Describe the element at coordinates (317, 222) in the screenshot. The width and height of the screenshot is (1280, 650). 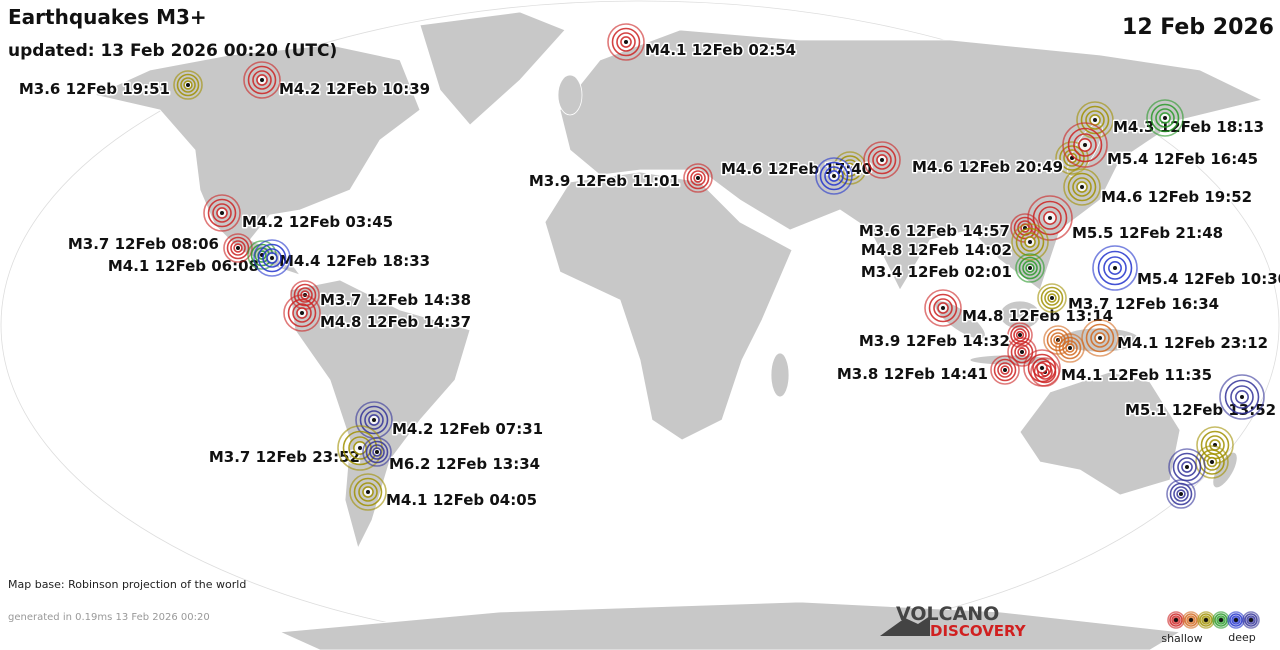
I see `quake-label: M4.2 12Feb 03:45` at that location.